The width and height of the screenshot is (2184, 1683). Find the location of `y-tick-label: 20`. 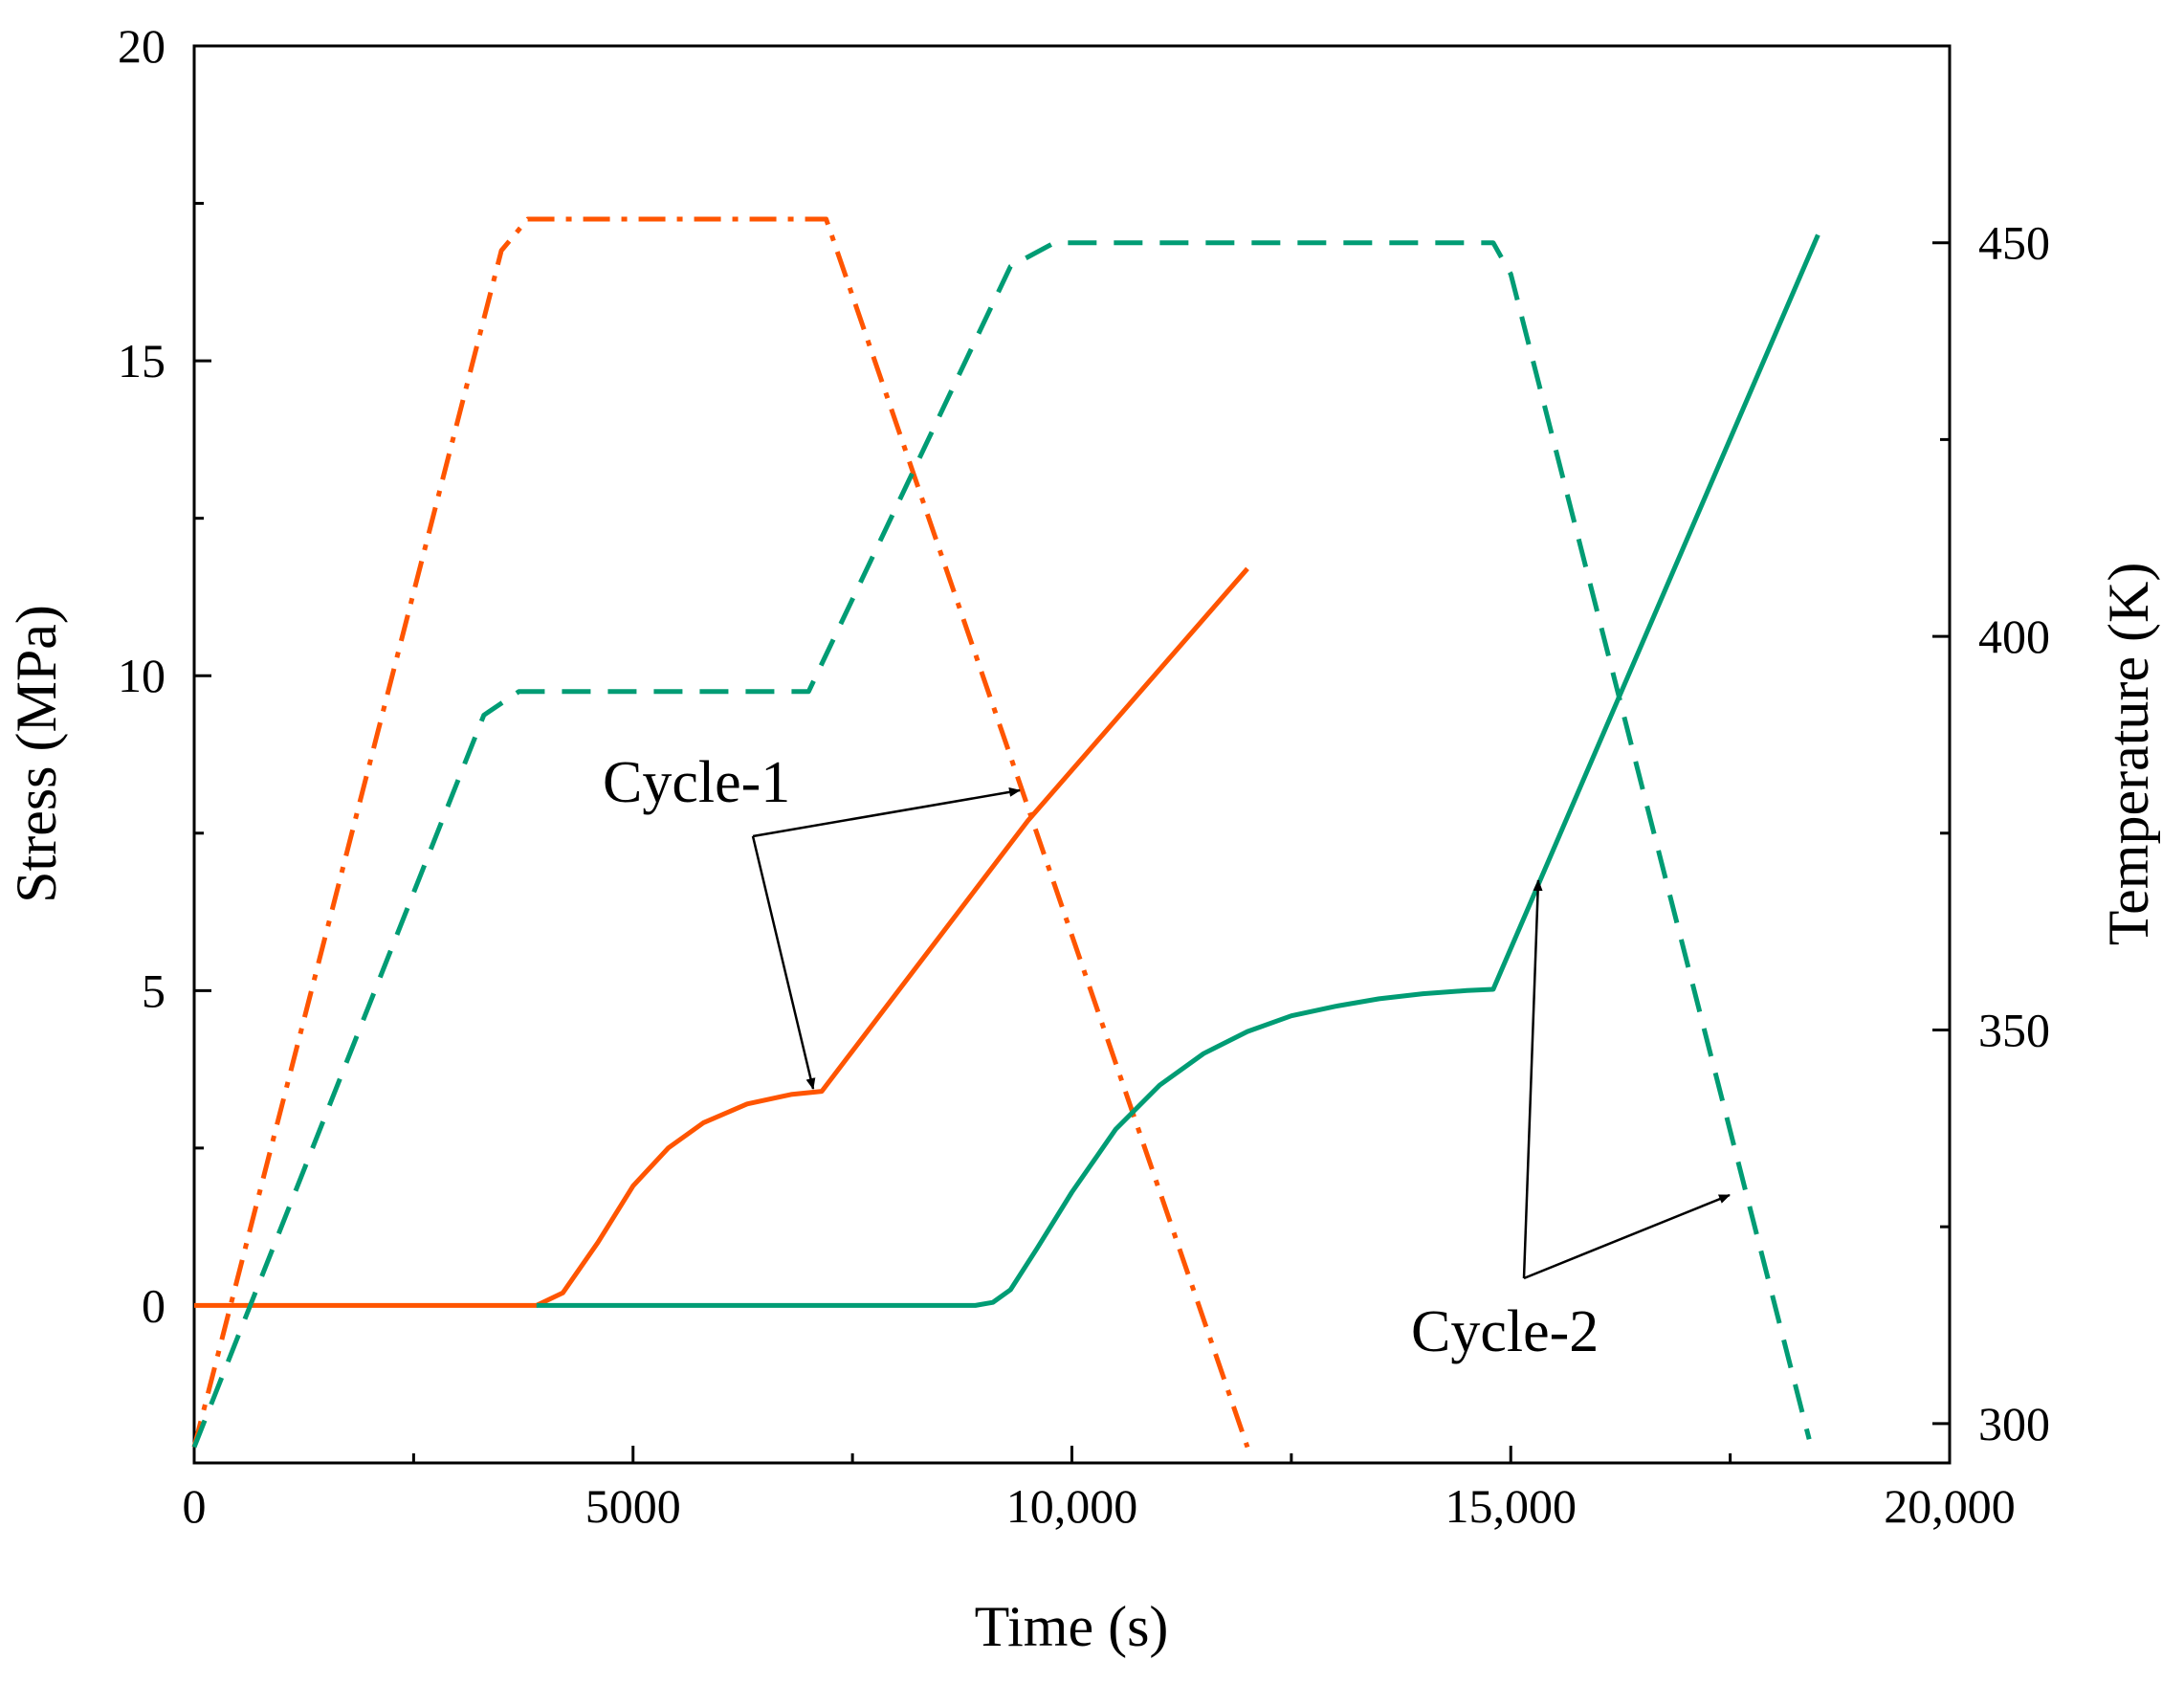

y-tick-label: 20 is located at coordinates (141, 46).